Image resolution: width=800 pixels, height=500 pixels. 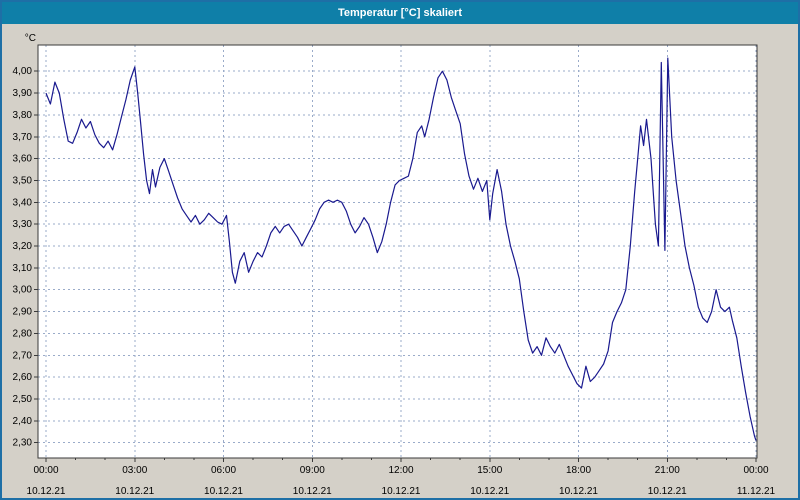 I want to click on x-date-label: 11.12.21, so click(x=756, y=491).